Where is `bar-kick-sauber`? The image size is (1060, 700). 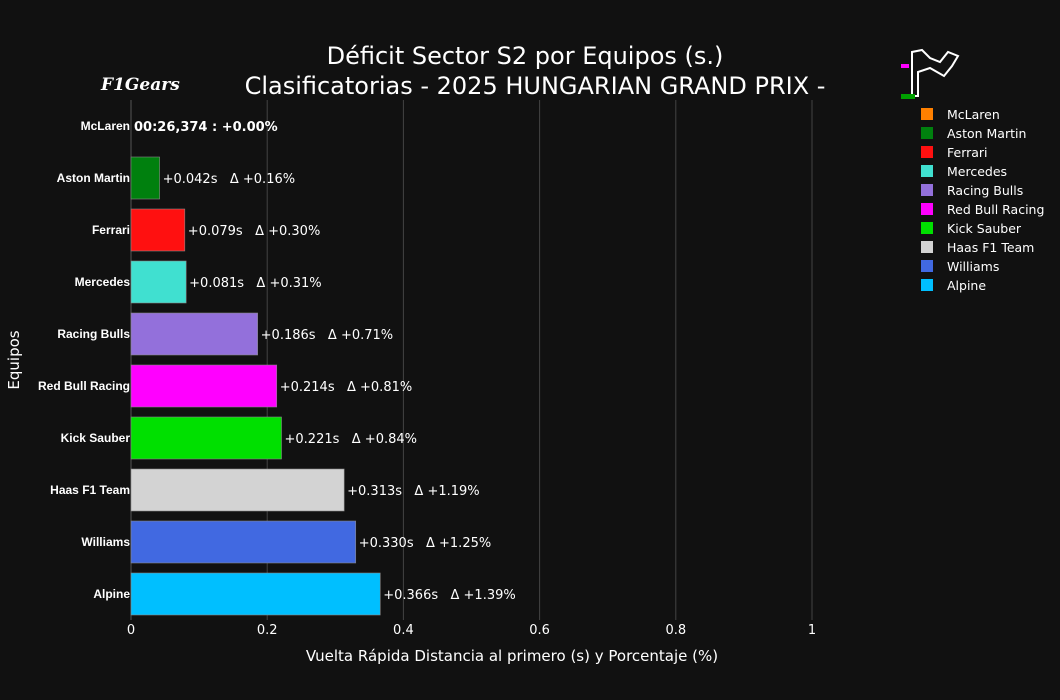
bar-kick-sauber is located at coordinates (206, 438).